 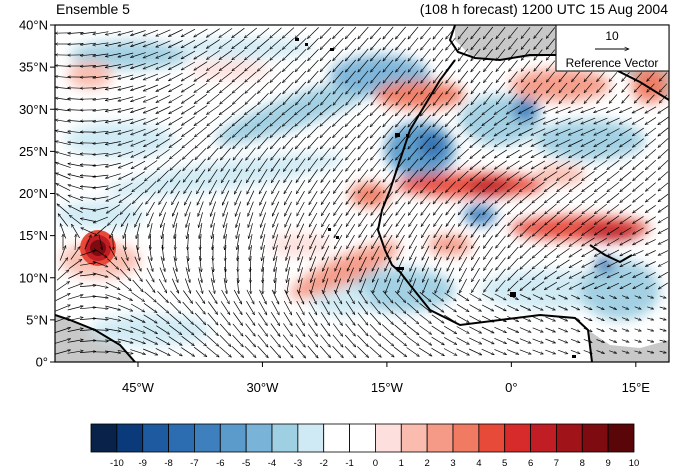 I want to click on reference-vector-caption: Reference Vector, so click(x=612, y=63).